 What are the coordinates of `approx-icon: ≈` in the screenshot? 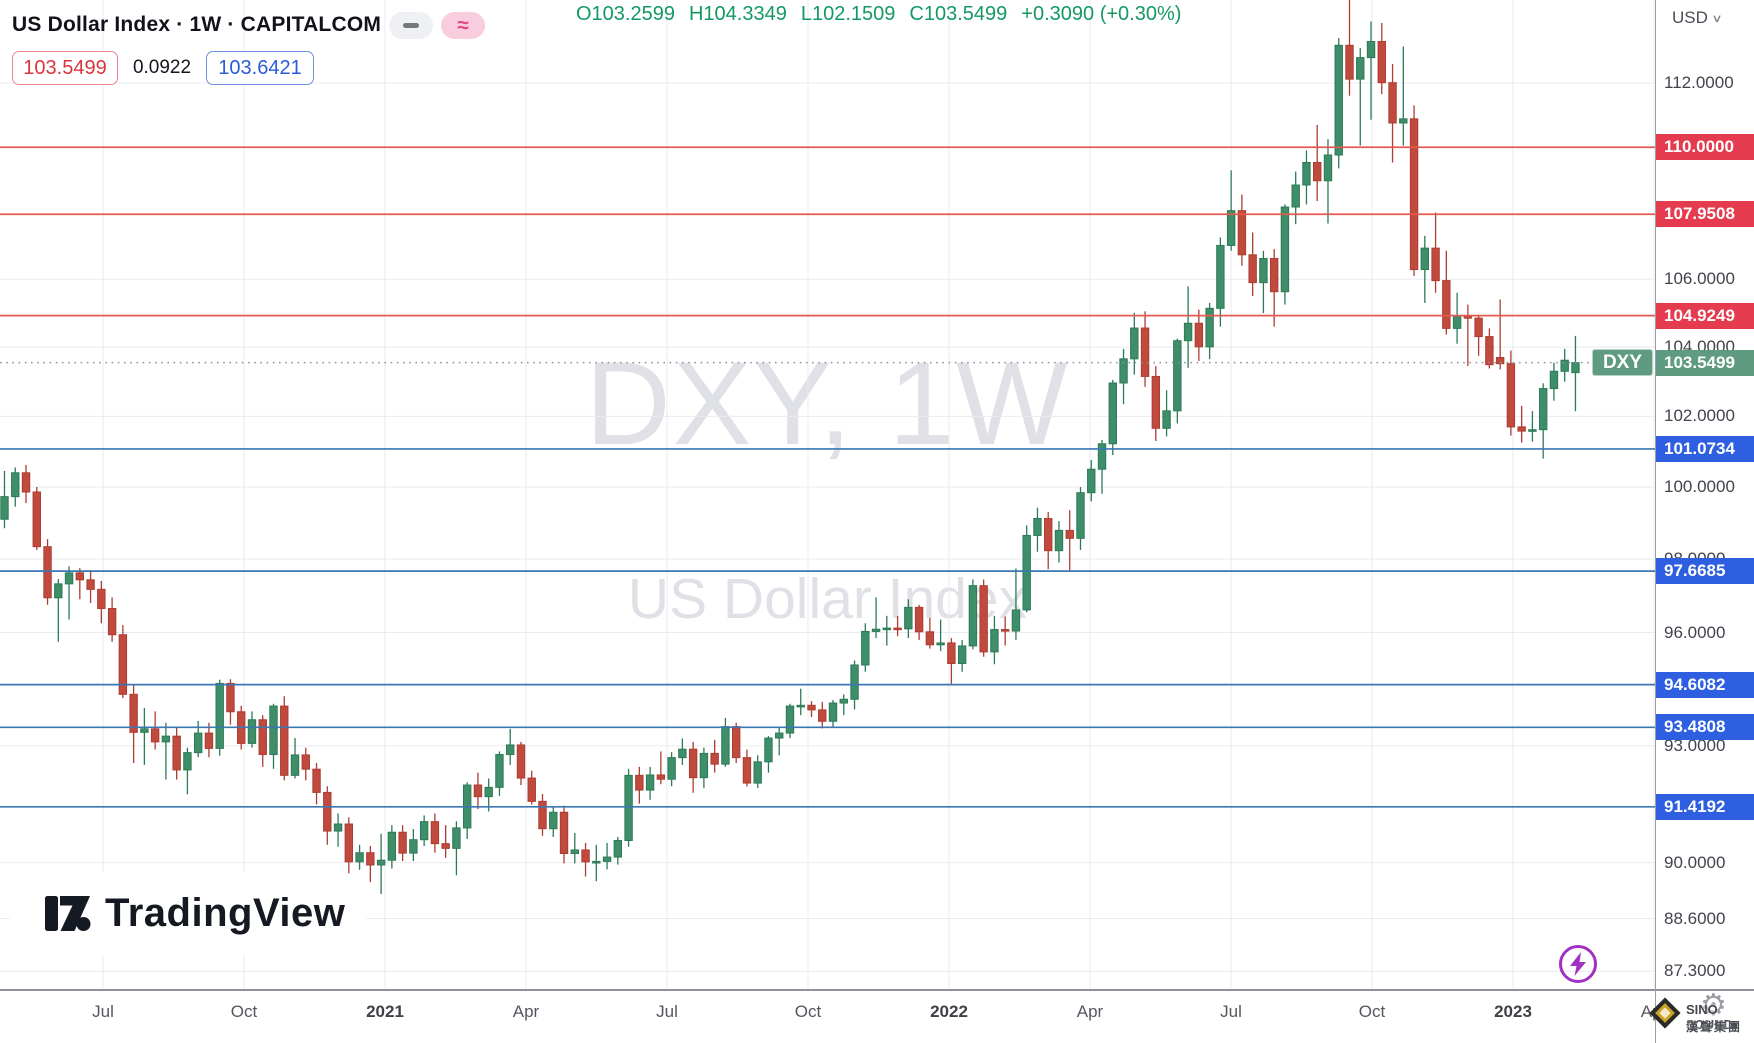 It's located at (463, 25).